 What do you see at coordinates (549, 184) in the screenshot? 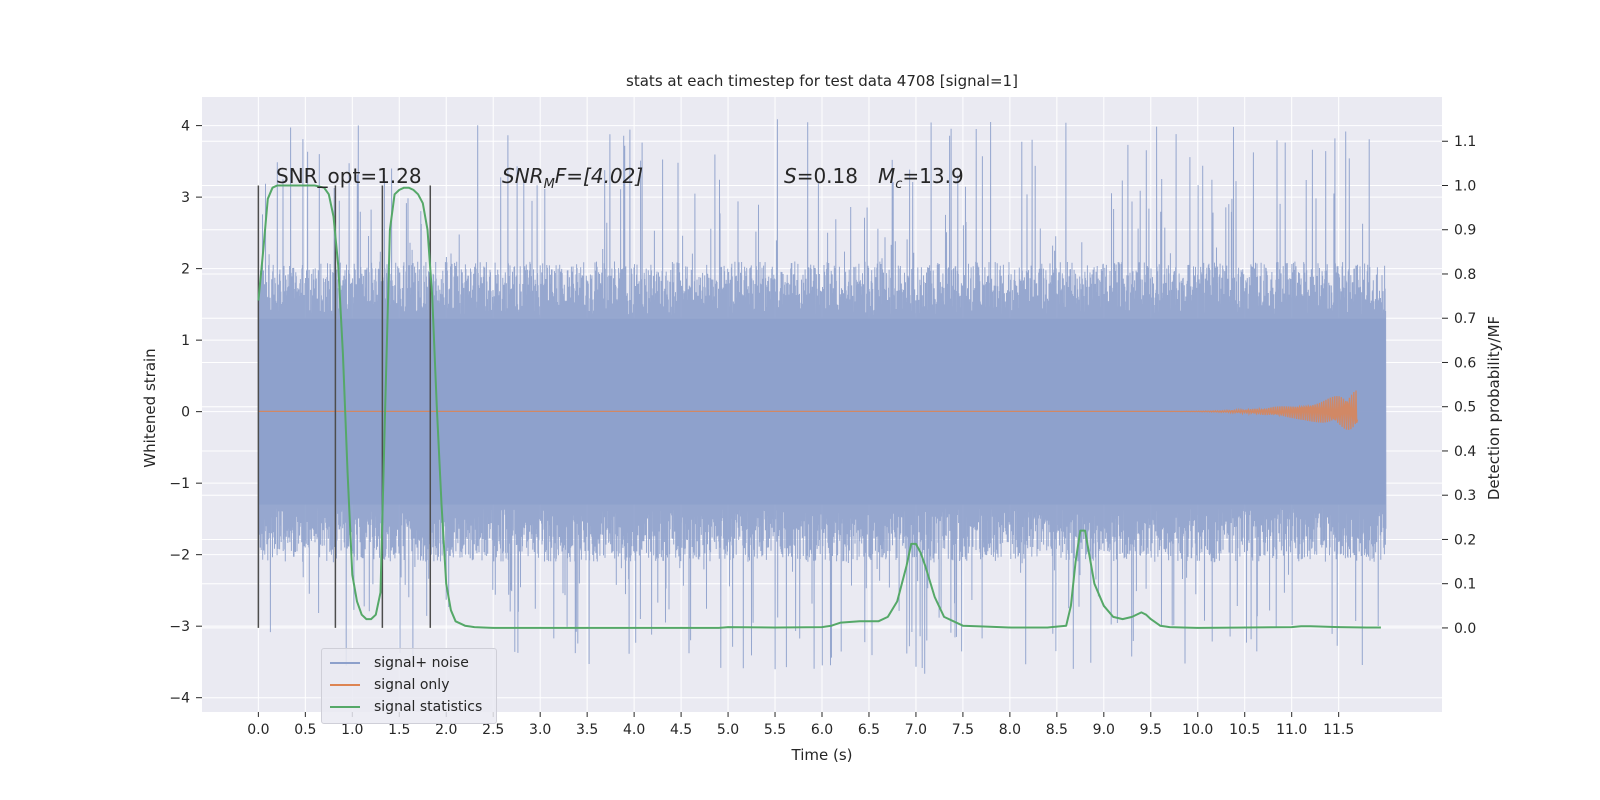
I see `snr-mf-subscript: M` at bounding box center [549, 184].